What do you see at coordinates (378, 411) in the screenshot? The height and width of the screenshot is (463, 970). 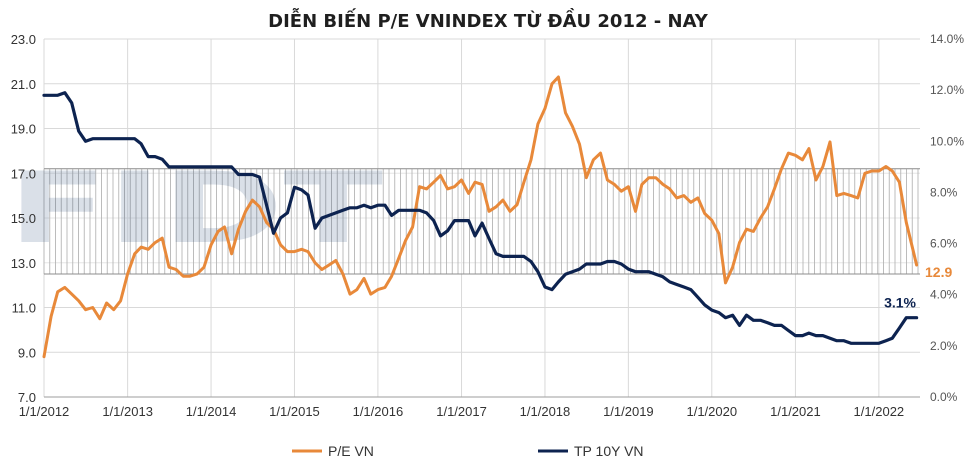 I see `x-tick-label: 1/1/2016` at bounding box center [378, 411].